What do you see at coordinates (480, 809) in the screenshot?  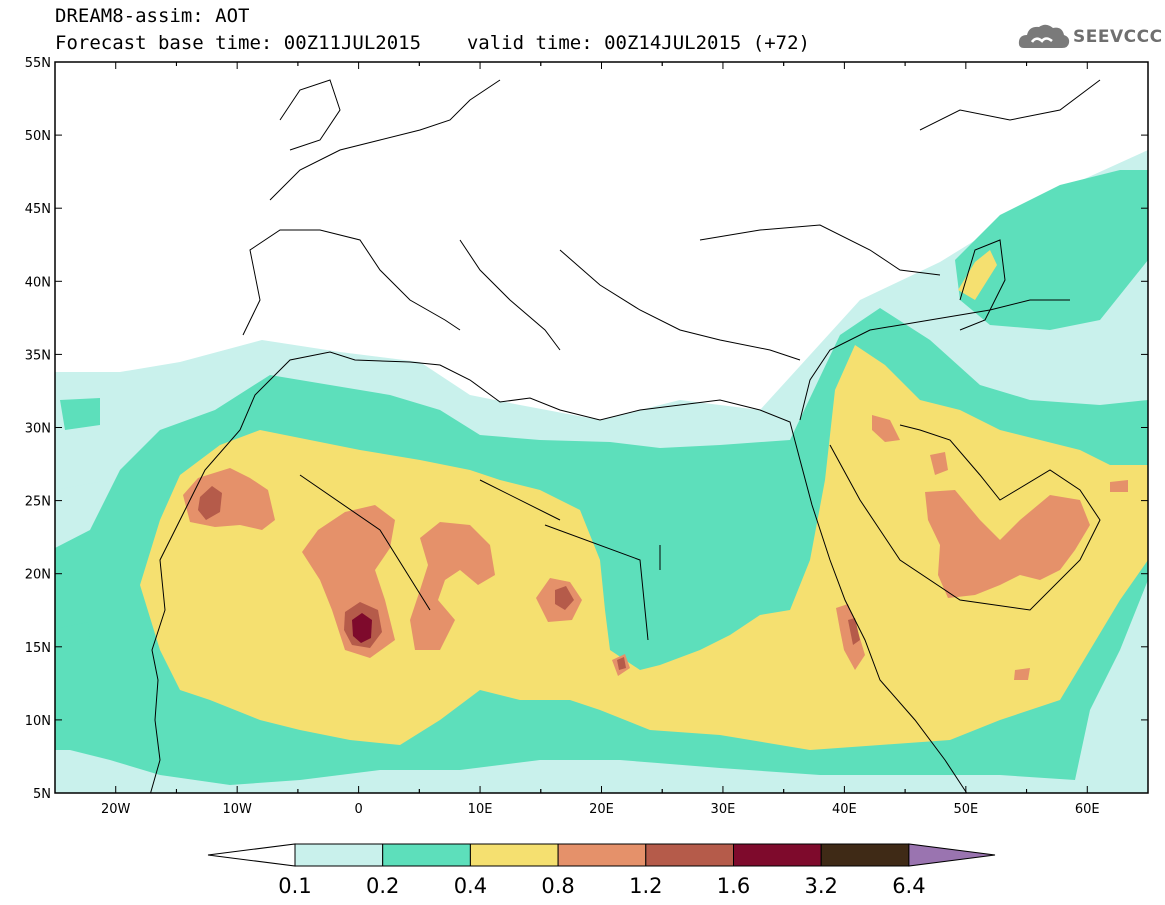 I see `lon-label: 10E` at bounding box center [480, 809].